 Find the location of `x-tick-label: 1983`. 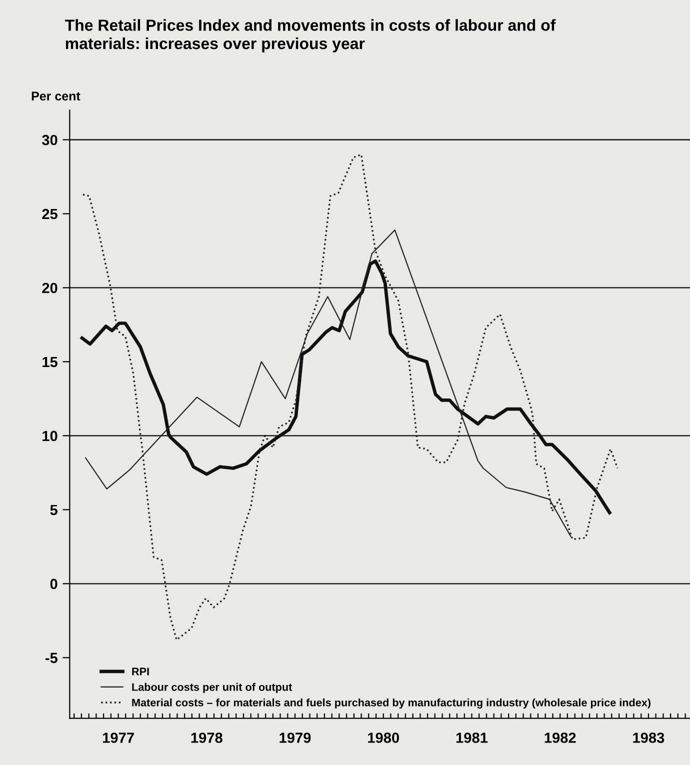

x-tick-label: 1983 is located at coordinates (648, 737).